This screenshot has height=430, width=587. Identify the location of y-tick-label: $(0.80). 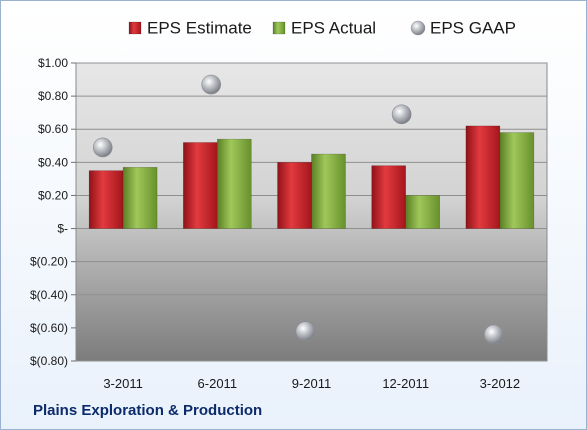
(49, 361).